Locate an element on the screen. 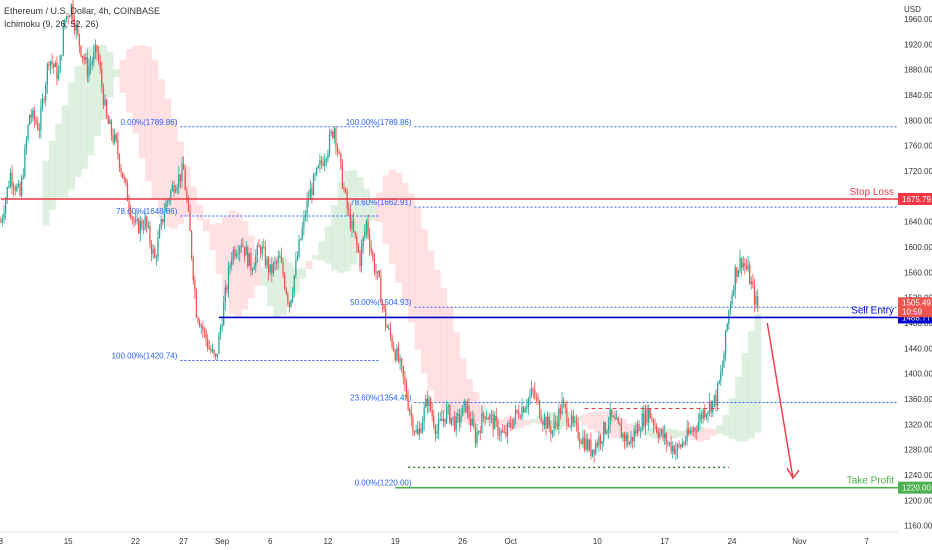 This screenshot has width=932, height=550. time-tick: Sep is located at coordinates (222, 541).